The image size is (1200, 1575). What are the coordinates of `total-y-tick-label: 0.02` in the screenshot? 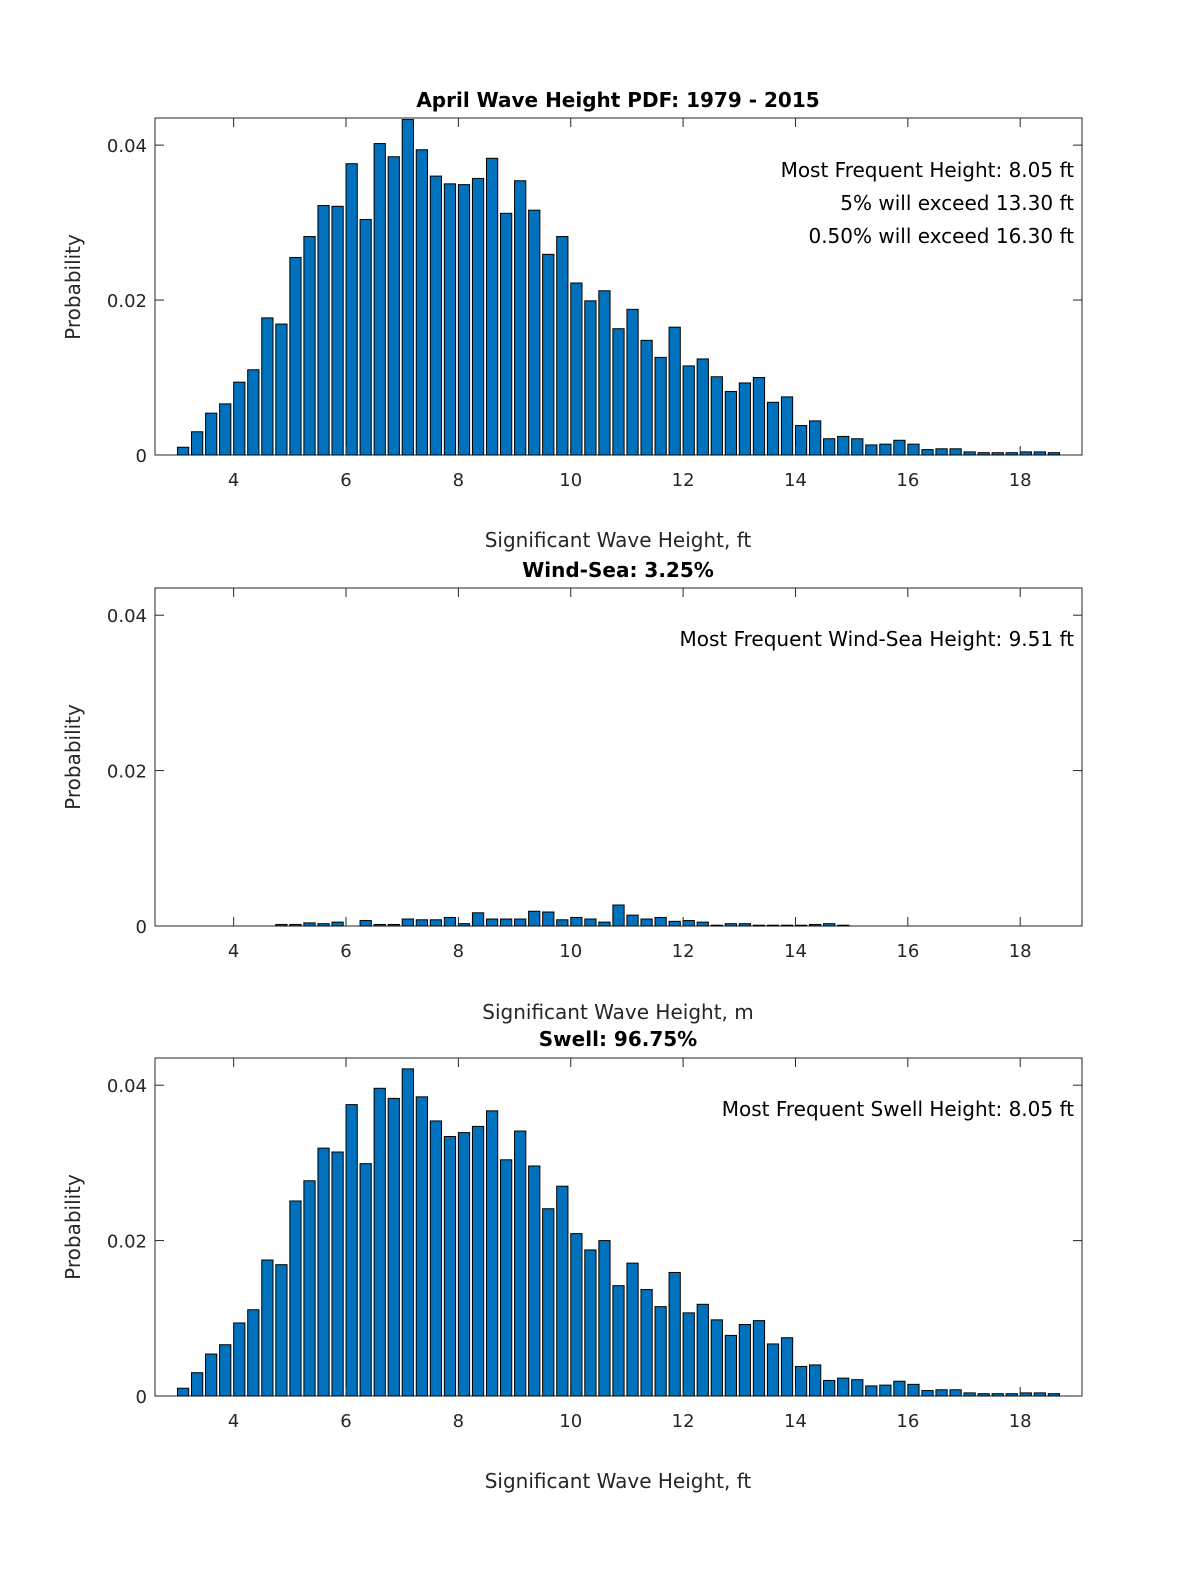 It's located at (127, 301).